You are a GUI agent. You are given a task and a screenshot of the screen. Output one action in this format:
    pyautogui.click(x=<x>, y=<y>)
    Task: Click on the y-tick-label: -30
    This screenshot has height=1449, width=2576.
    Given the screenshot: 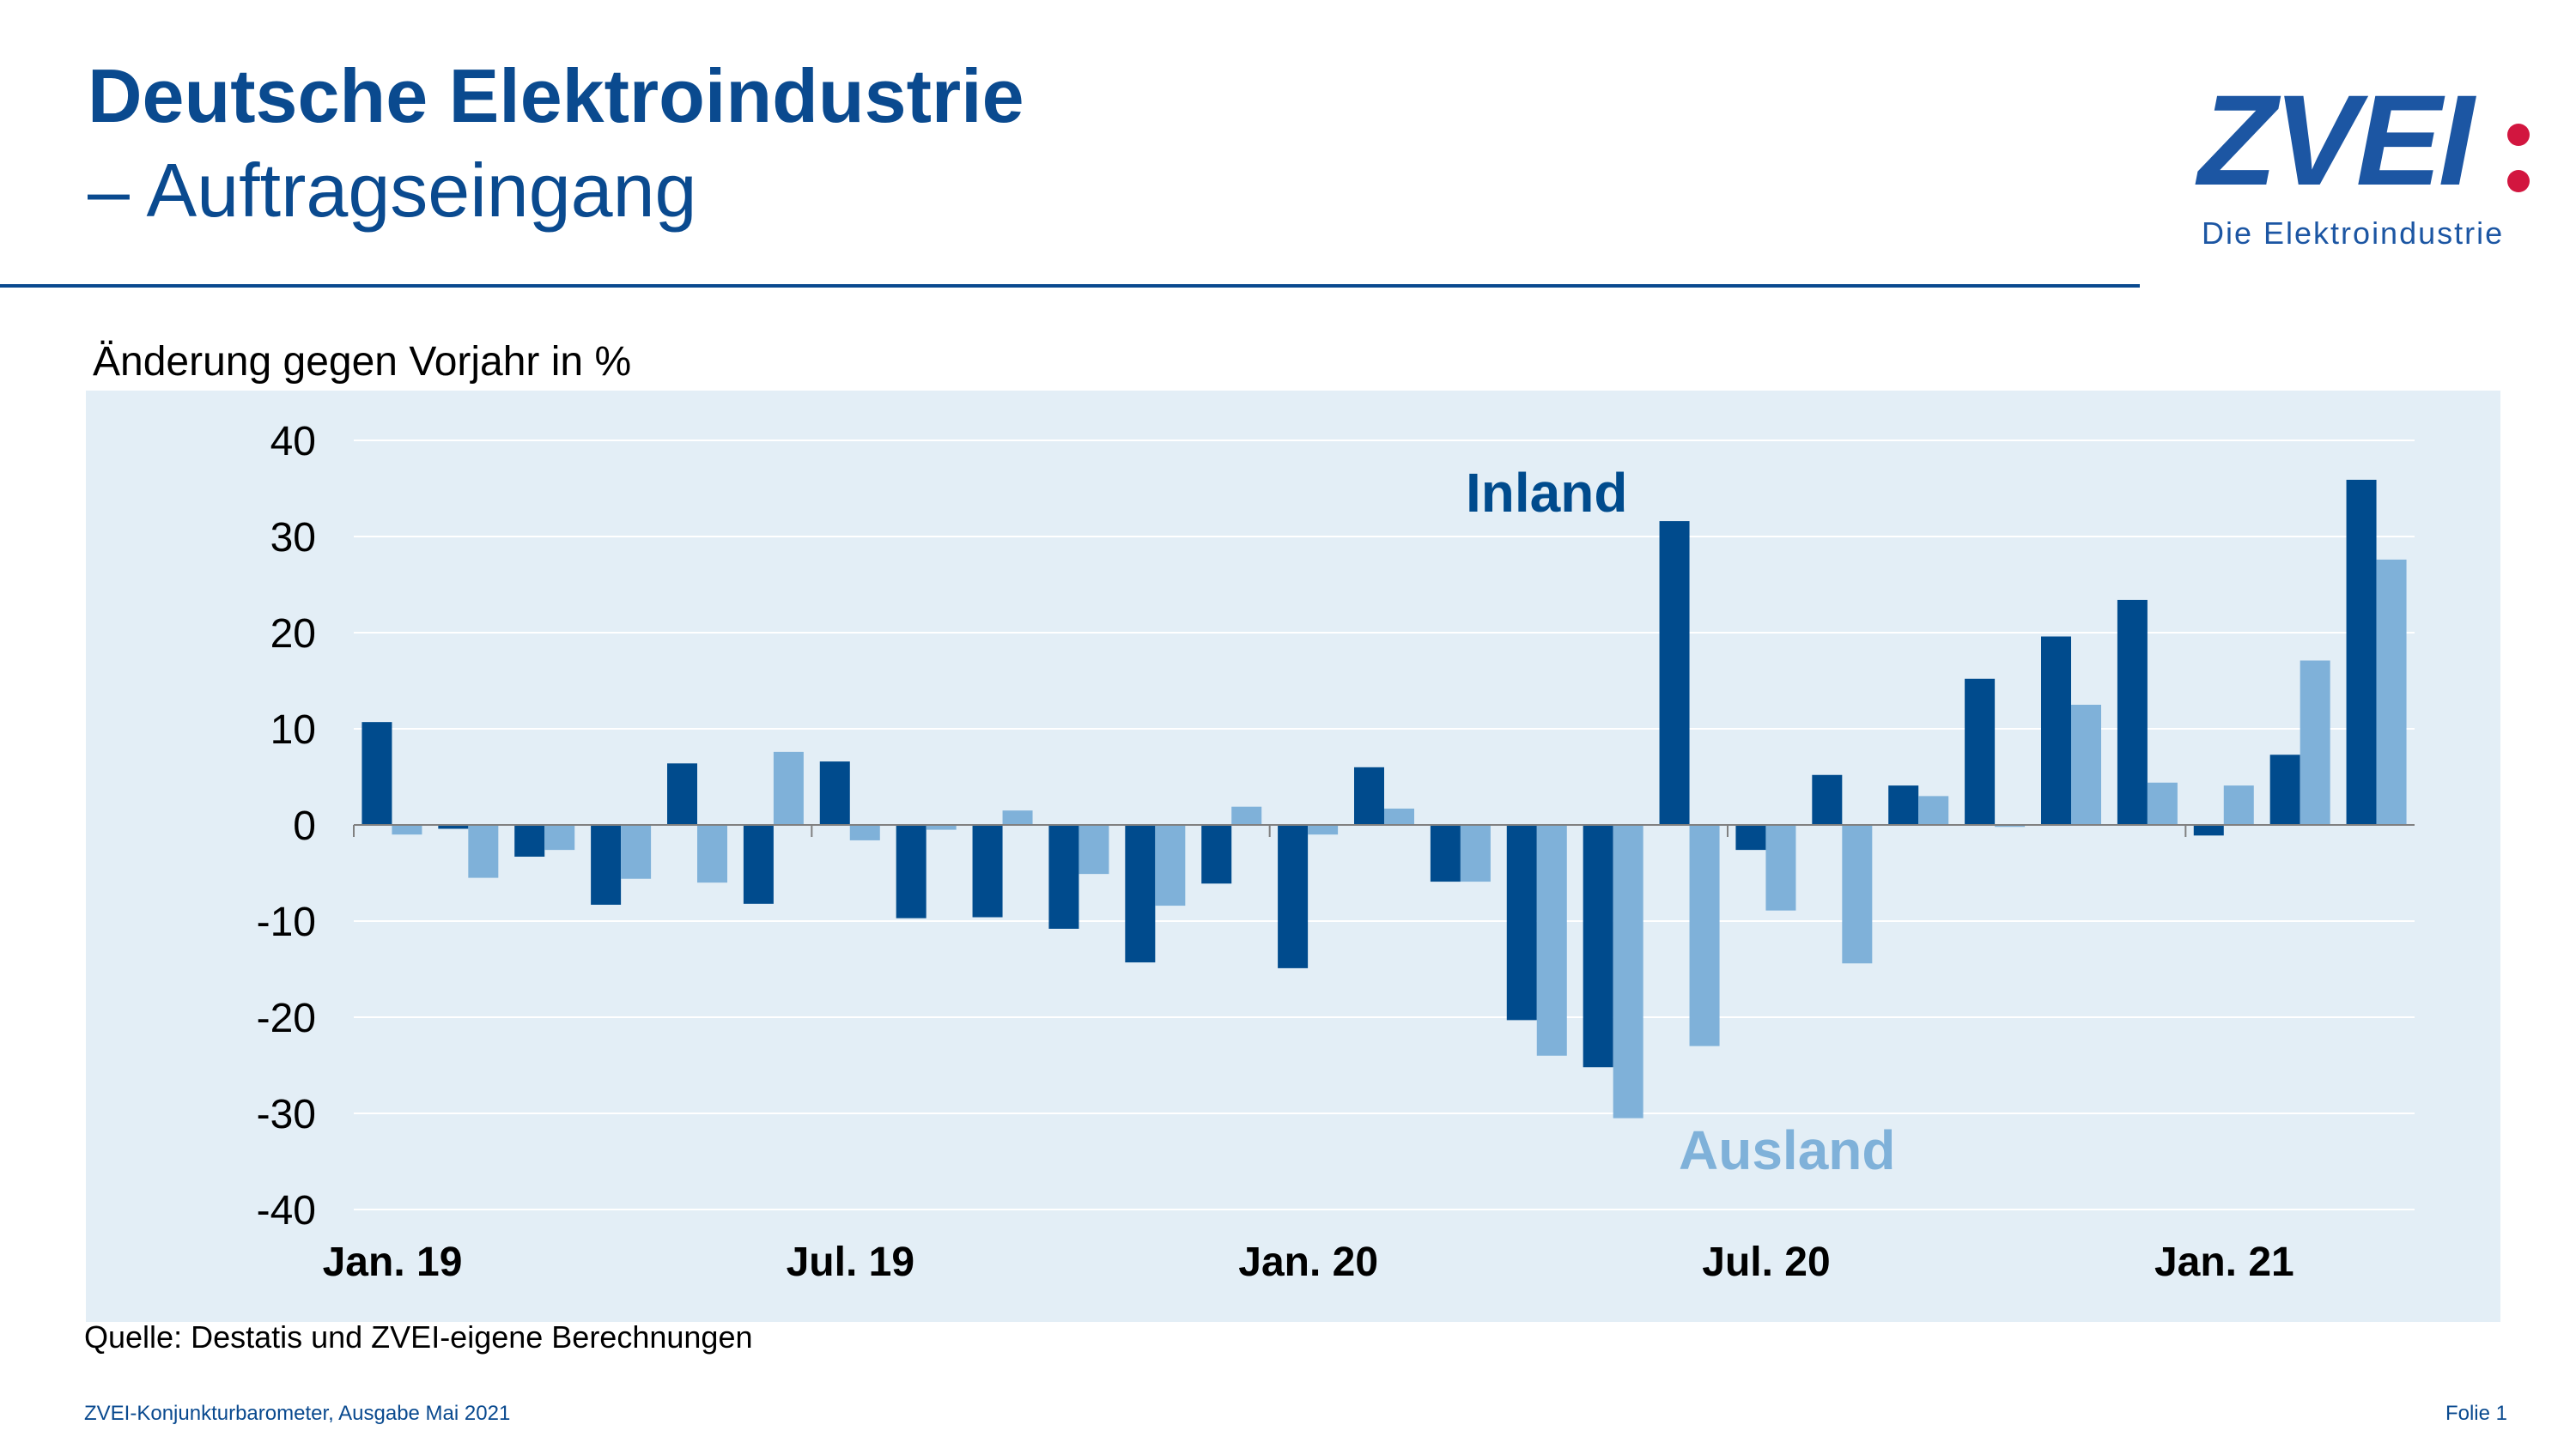 What is the action you would take?
    pyautogui.click(x=286, y=1114)
    